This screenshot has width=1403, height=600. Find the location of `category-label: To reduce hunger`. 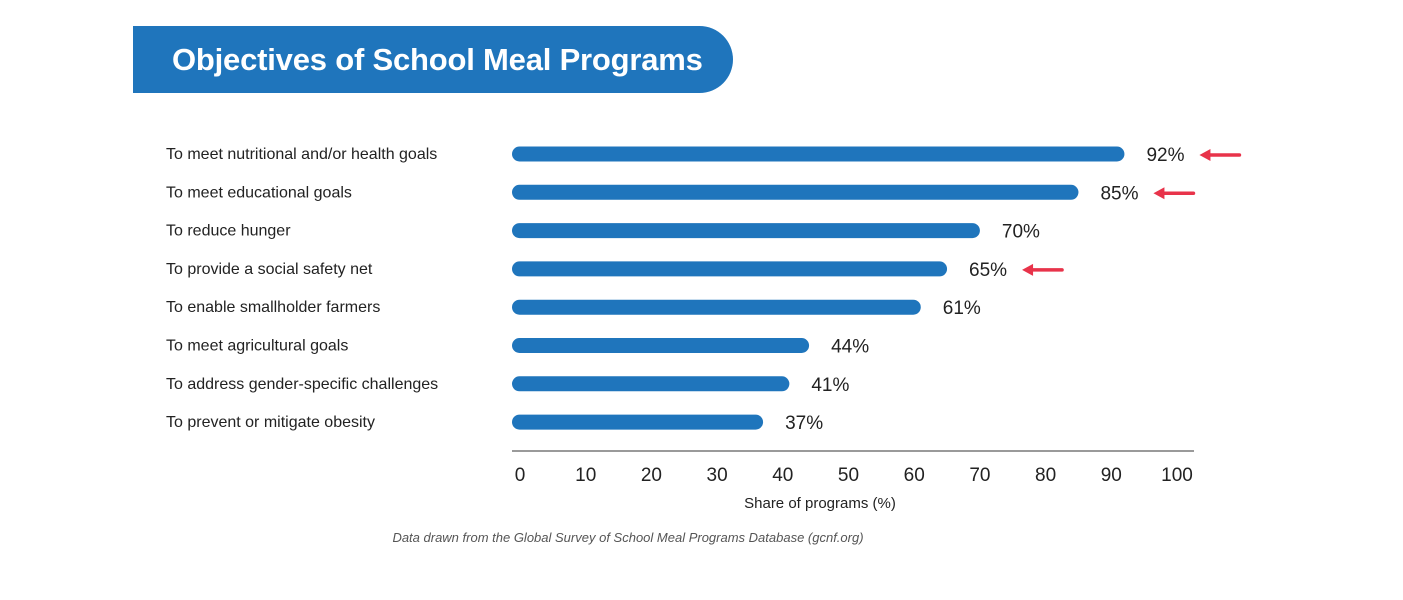

category-label: To reduce hunger is located at coordinates (228, 231).